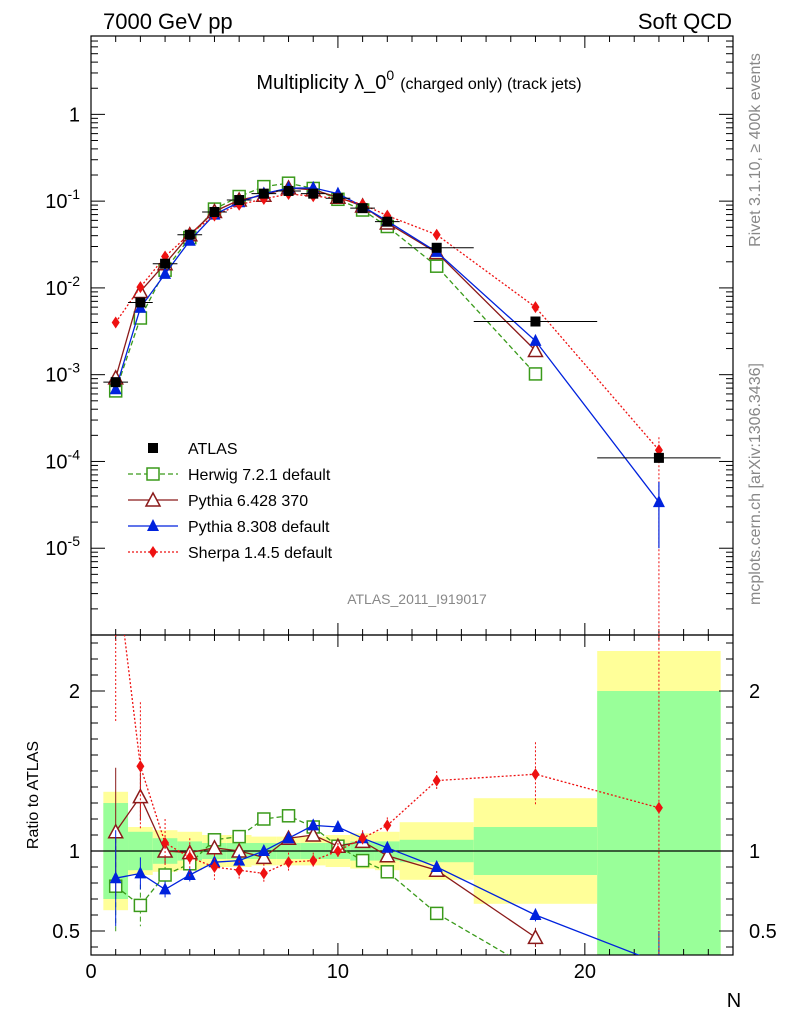 This screenshot has width=786, height=1024. Describe the element at coordinates (585, 972) in the screenshot. I see `x-tick-label: 20` at that location.